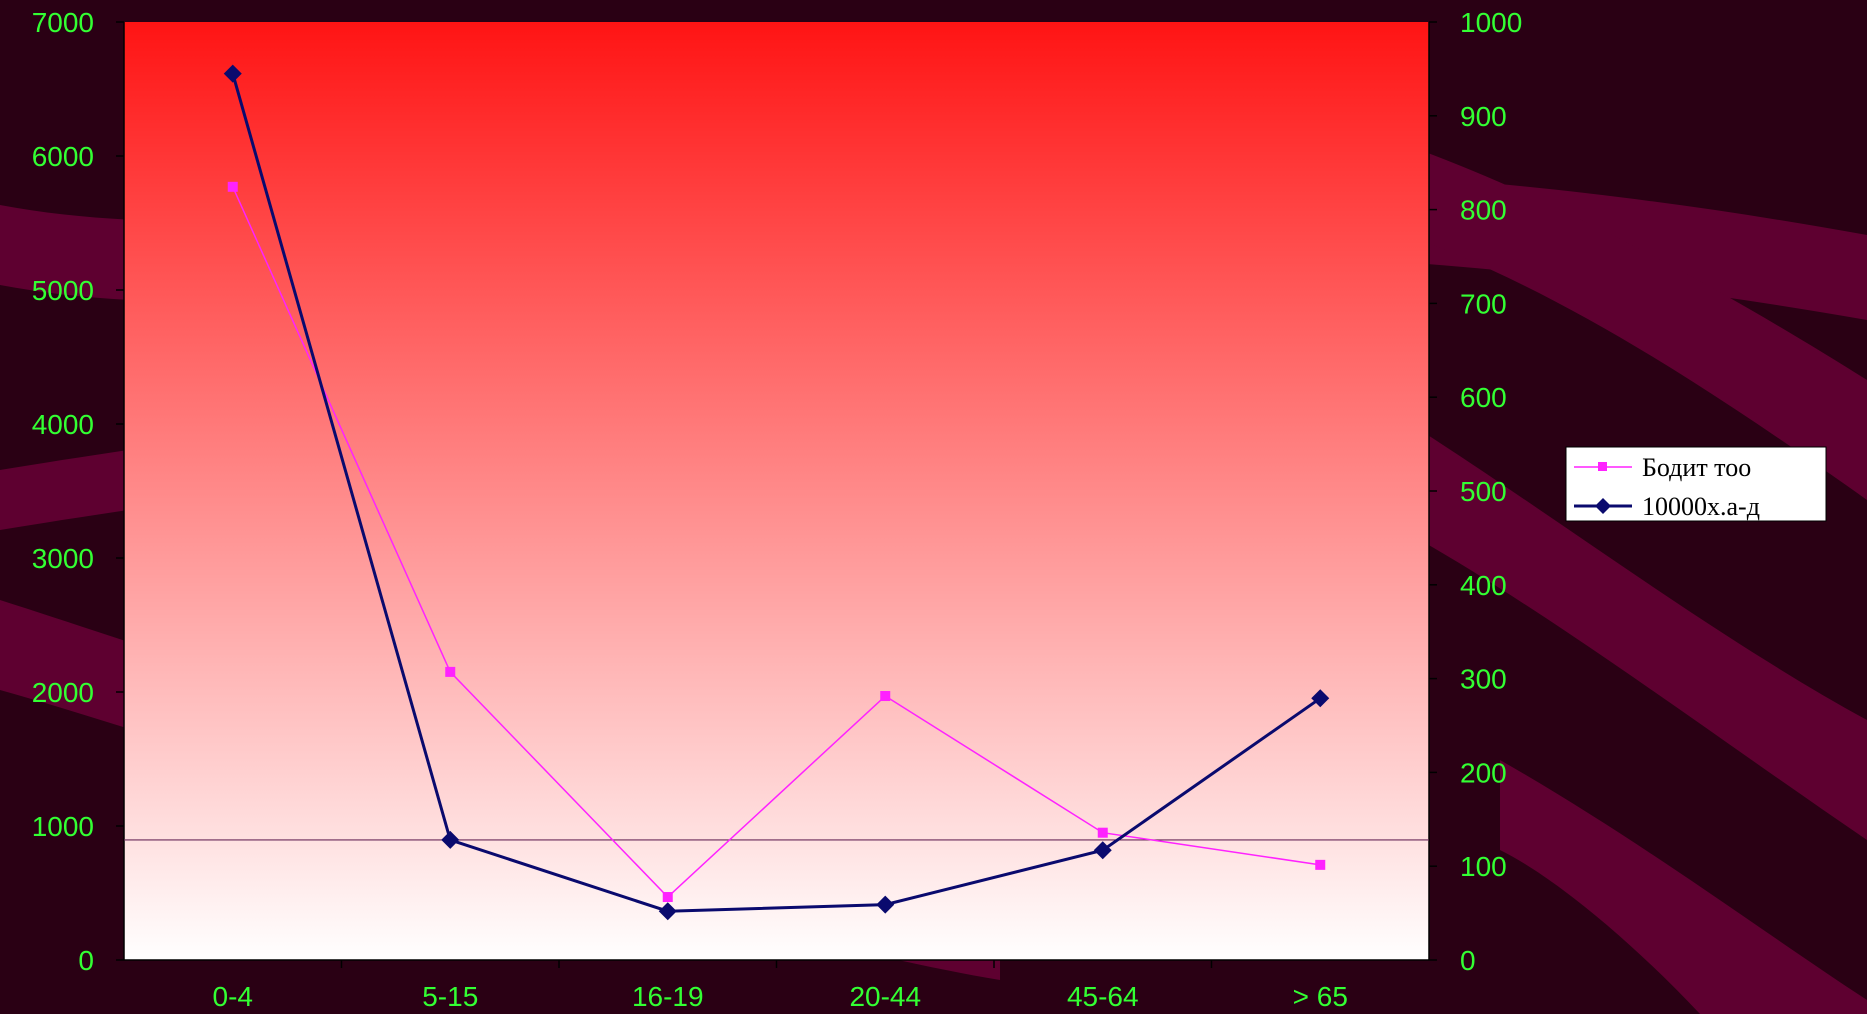 This screenshot has width=1867, height=1014. Describe the element at coordinates (780, 996) in the screenshot. I see `x-axis-tick-labels: 0-4 5-15 16-19 20-44 45-64 > 65` at that location.